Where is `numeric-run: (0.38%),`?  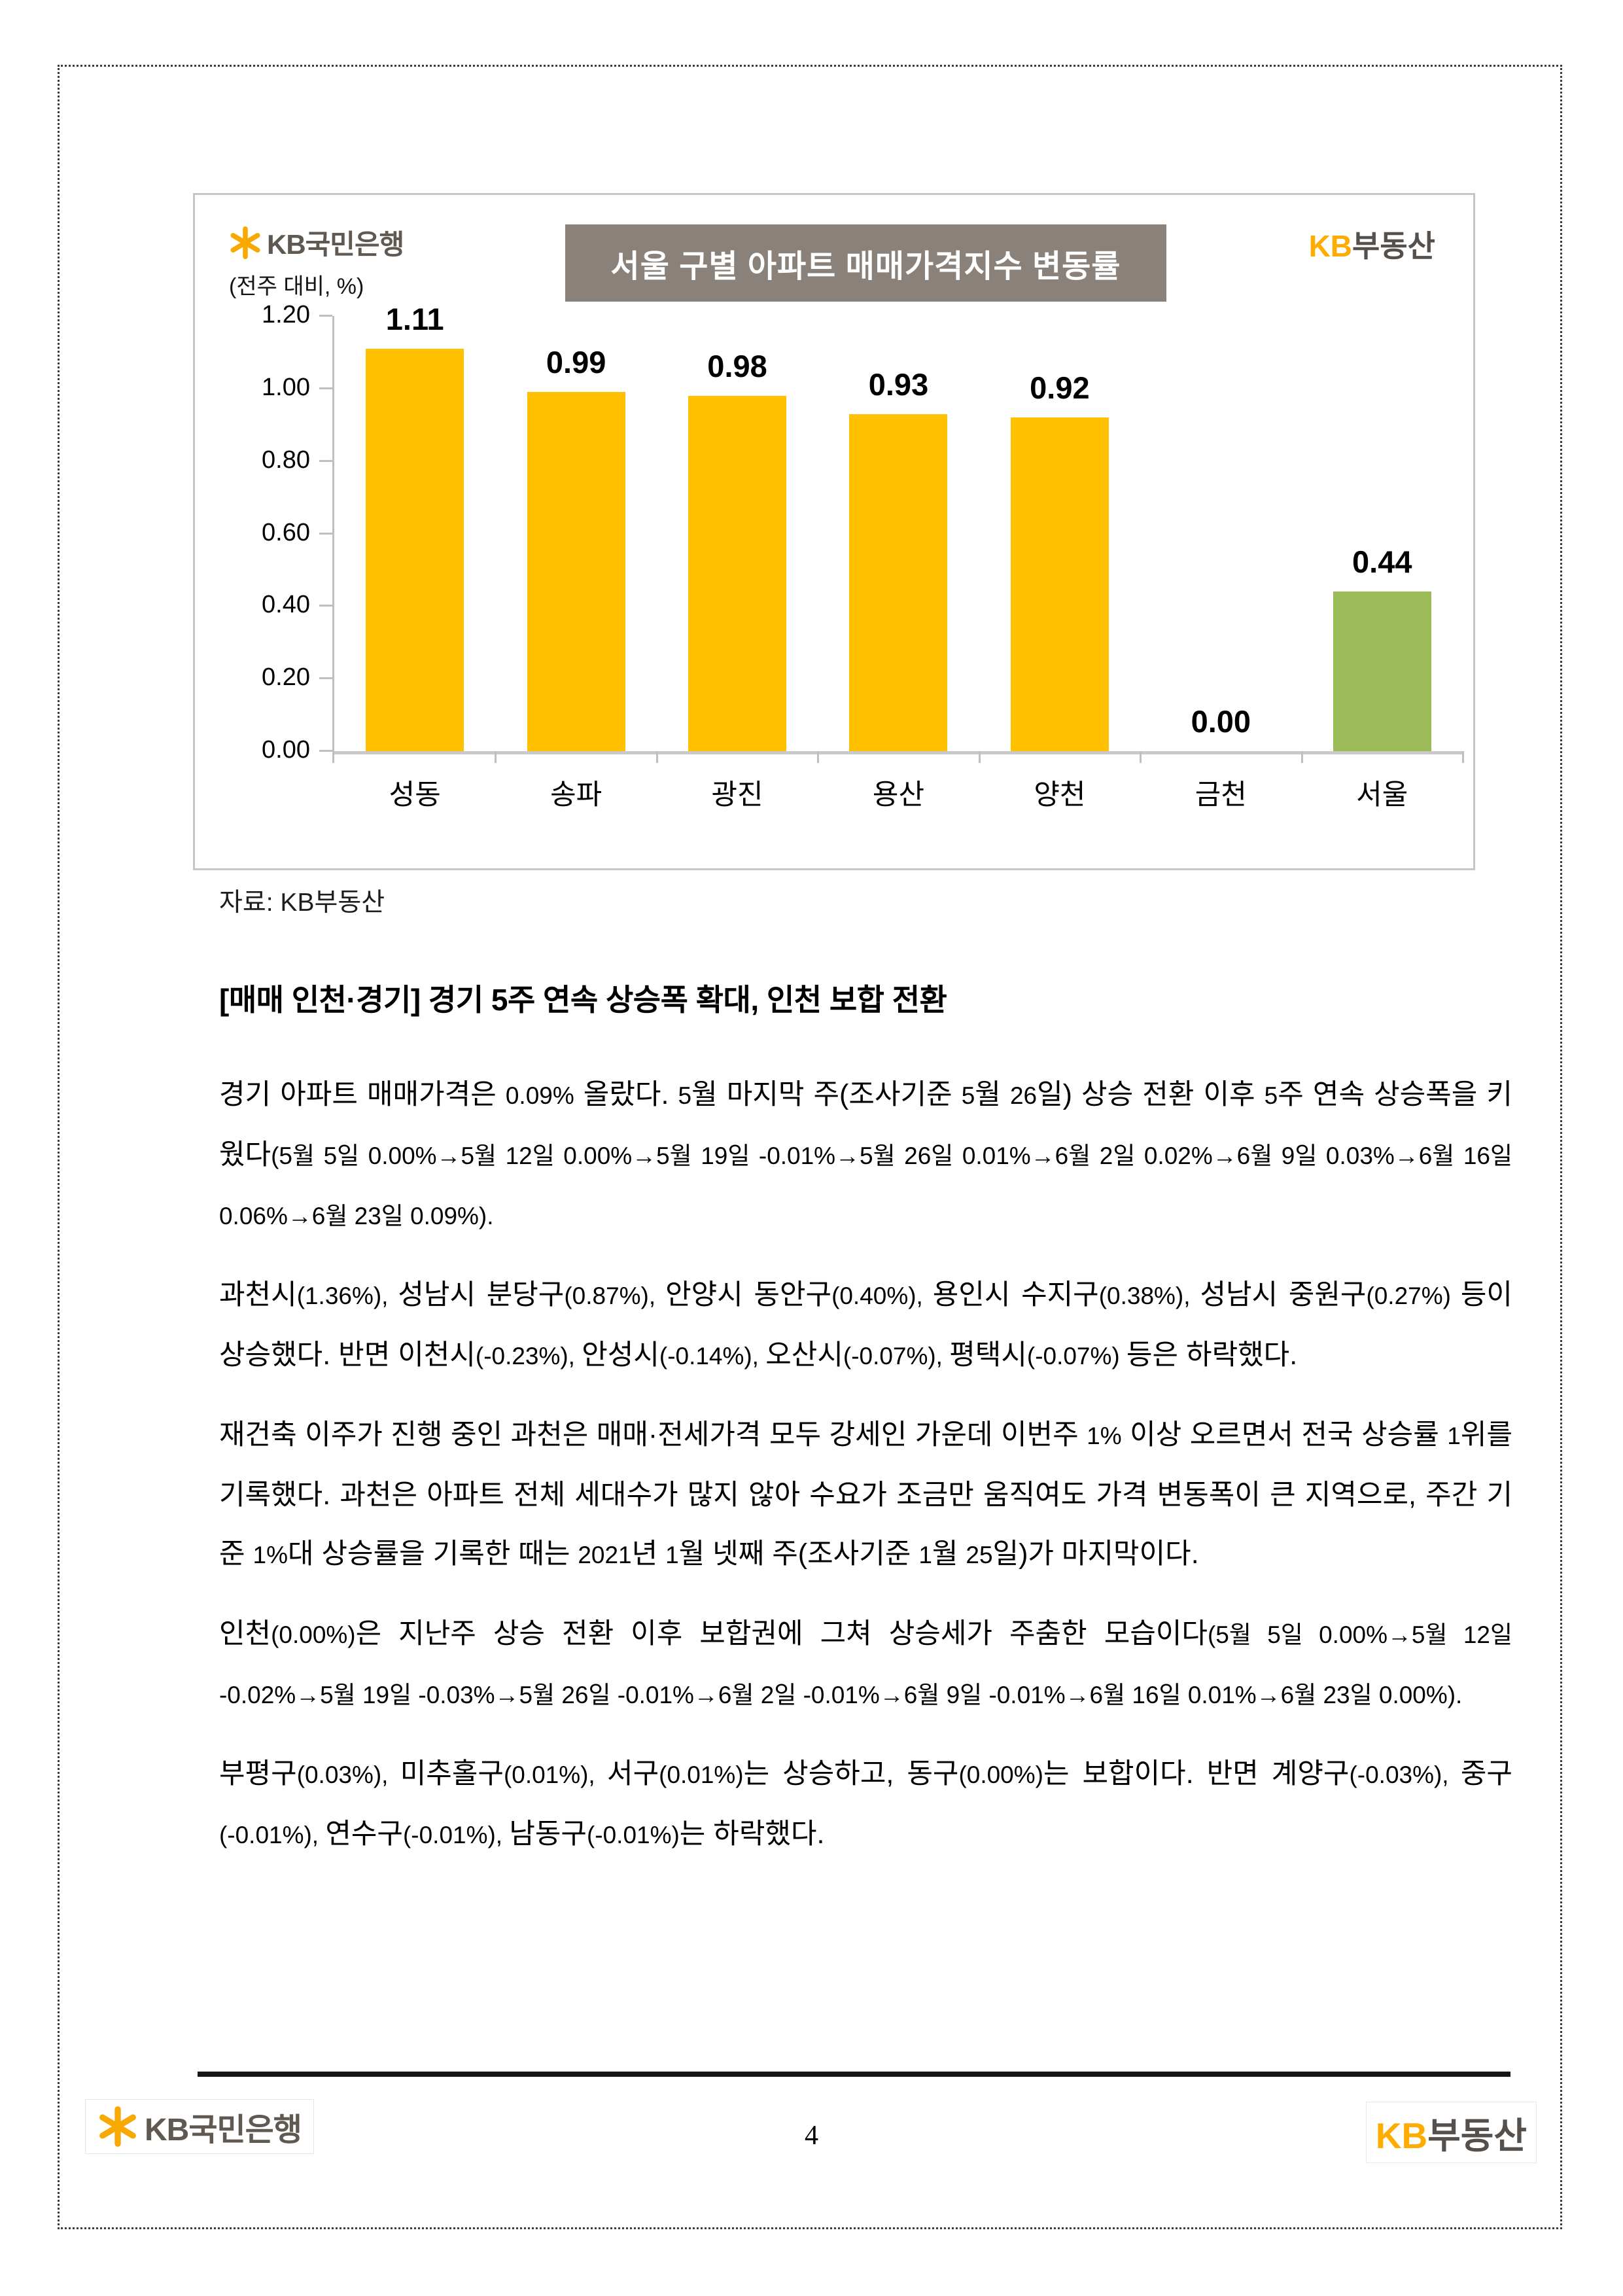 numeric-run: (0.38%), is located at coordinates (1144, 1295).